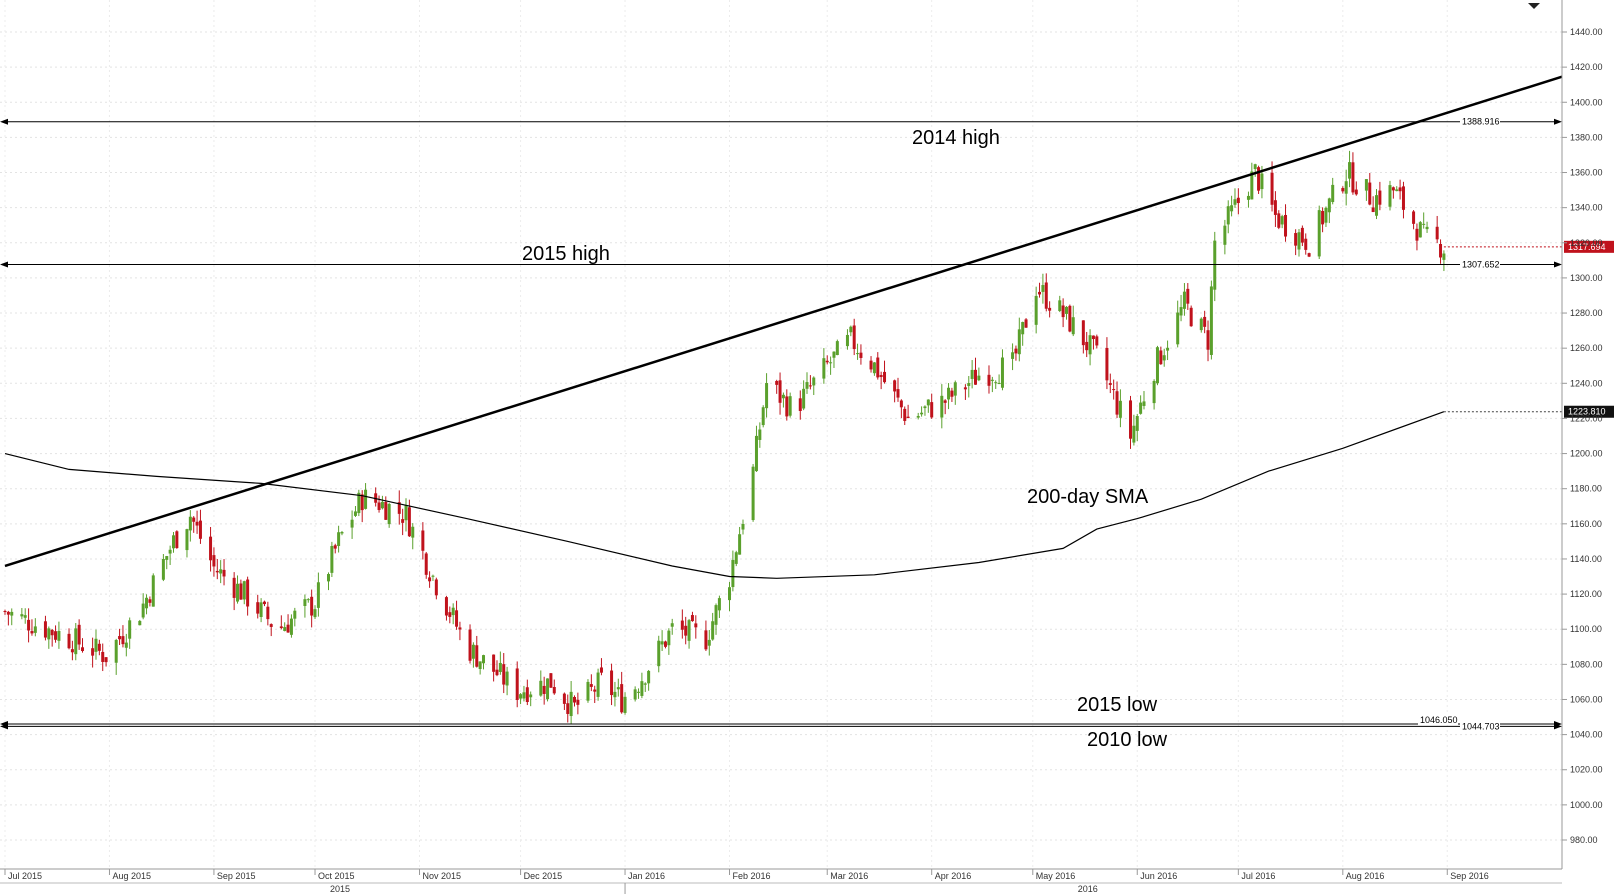 Image resolution: width=1617 pixels, height=894 pixels. What do you see at coordinates (131, 876) in the screenshot?
I see `x-tick-label: Aug 2015` at bounding box center [131, 876].